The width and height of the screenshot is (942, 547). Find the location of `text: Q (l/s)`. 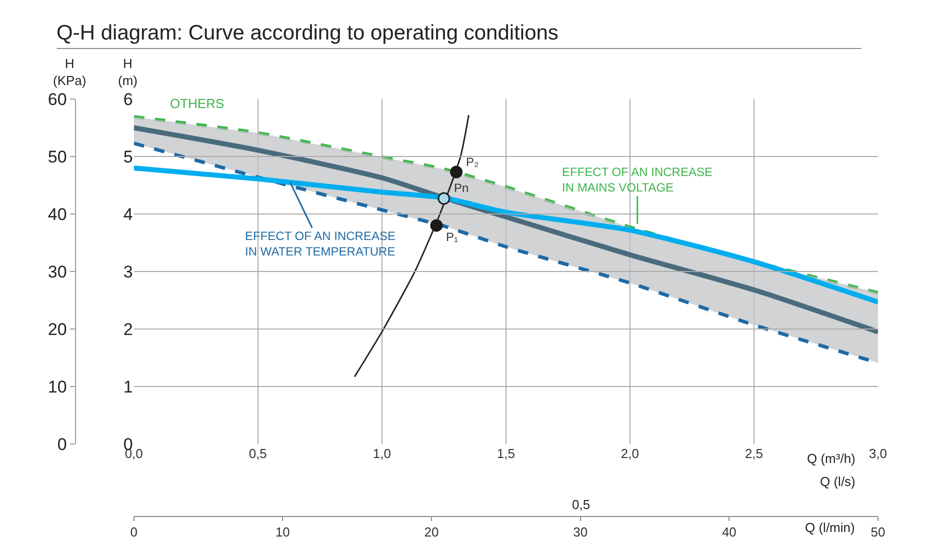

text: Q (l/s) is located at coordinates (838, 481).